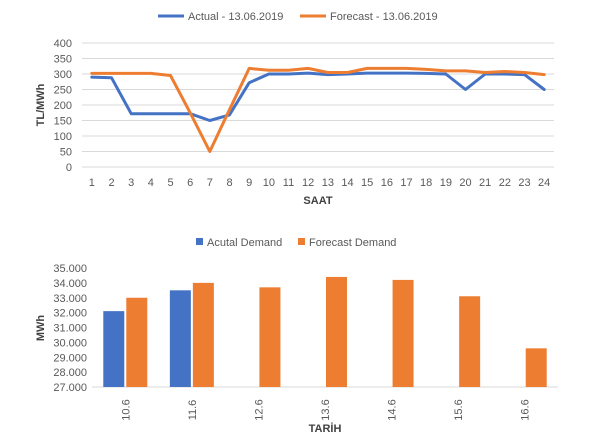  Describe the element at coordinates (526, 409) in the screenshot. I see `x-tick-label: 16.6` at that location.